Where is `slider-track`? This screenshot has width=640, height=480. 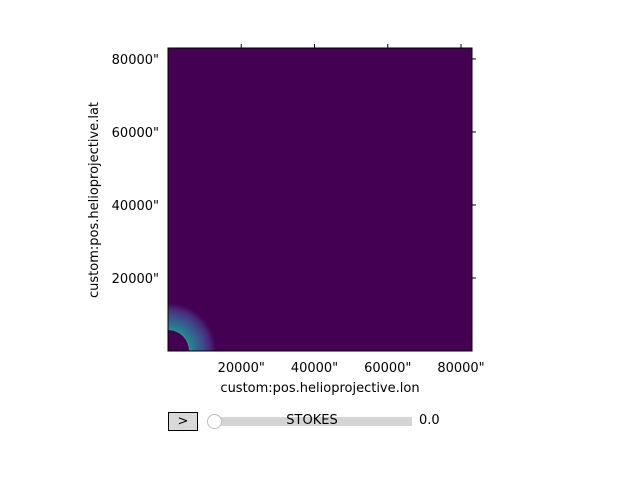
slider-track is located at coordinates (313, 421).